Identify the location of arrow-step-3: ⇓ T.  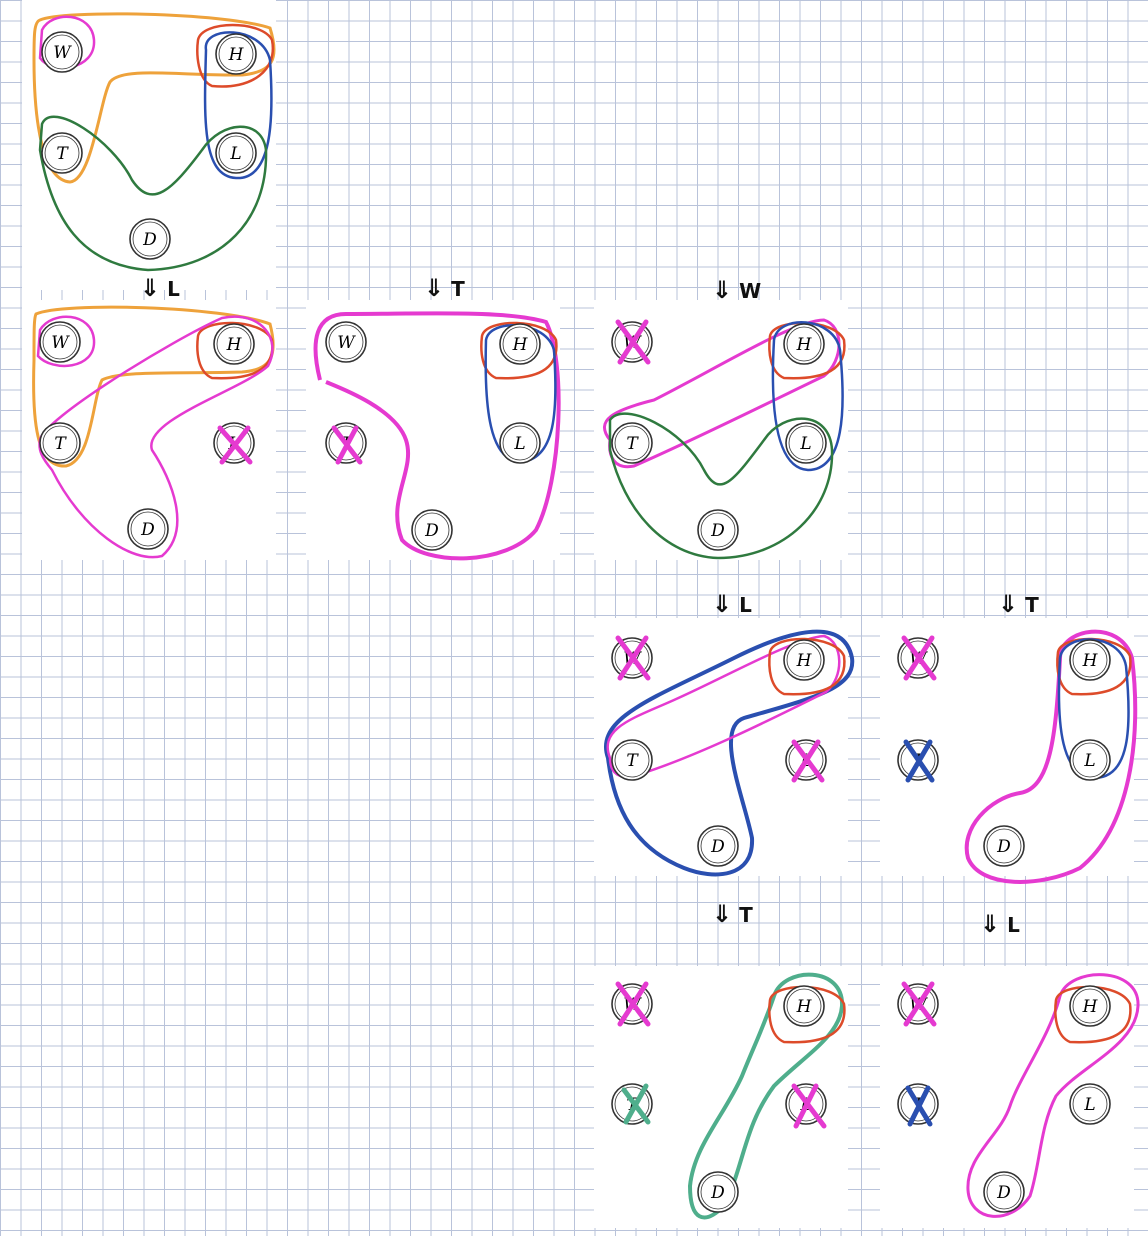
(445, 288).